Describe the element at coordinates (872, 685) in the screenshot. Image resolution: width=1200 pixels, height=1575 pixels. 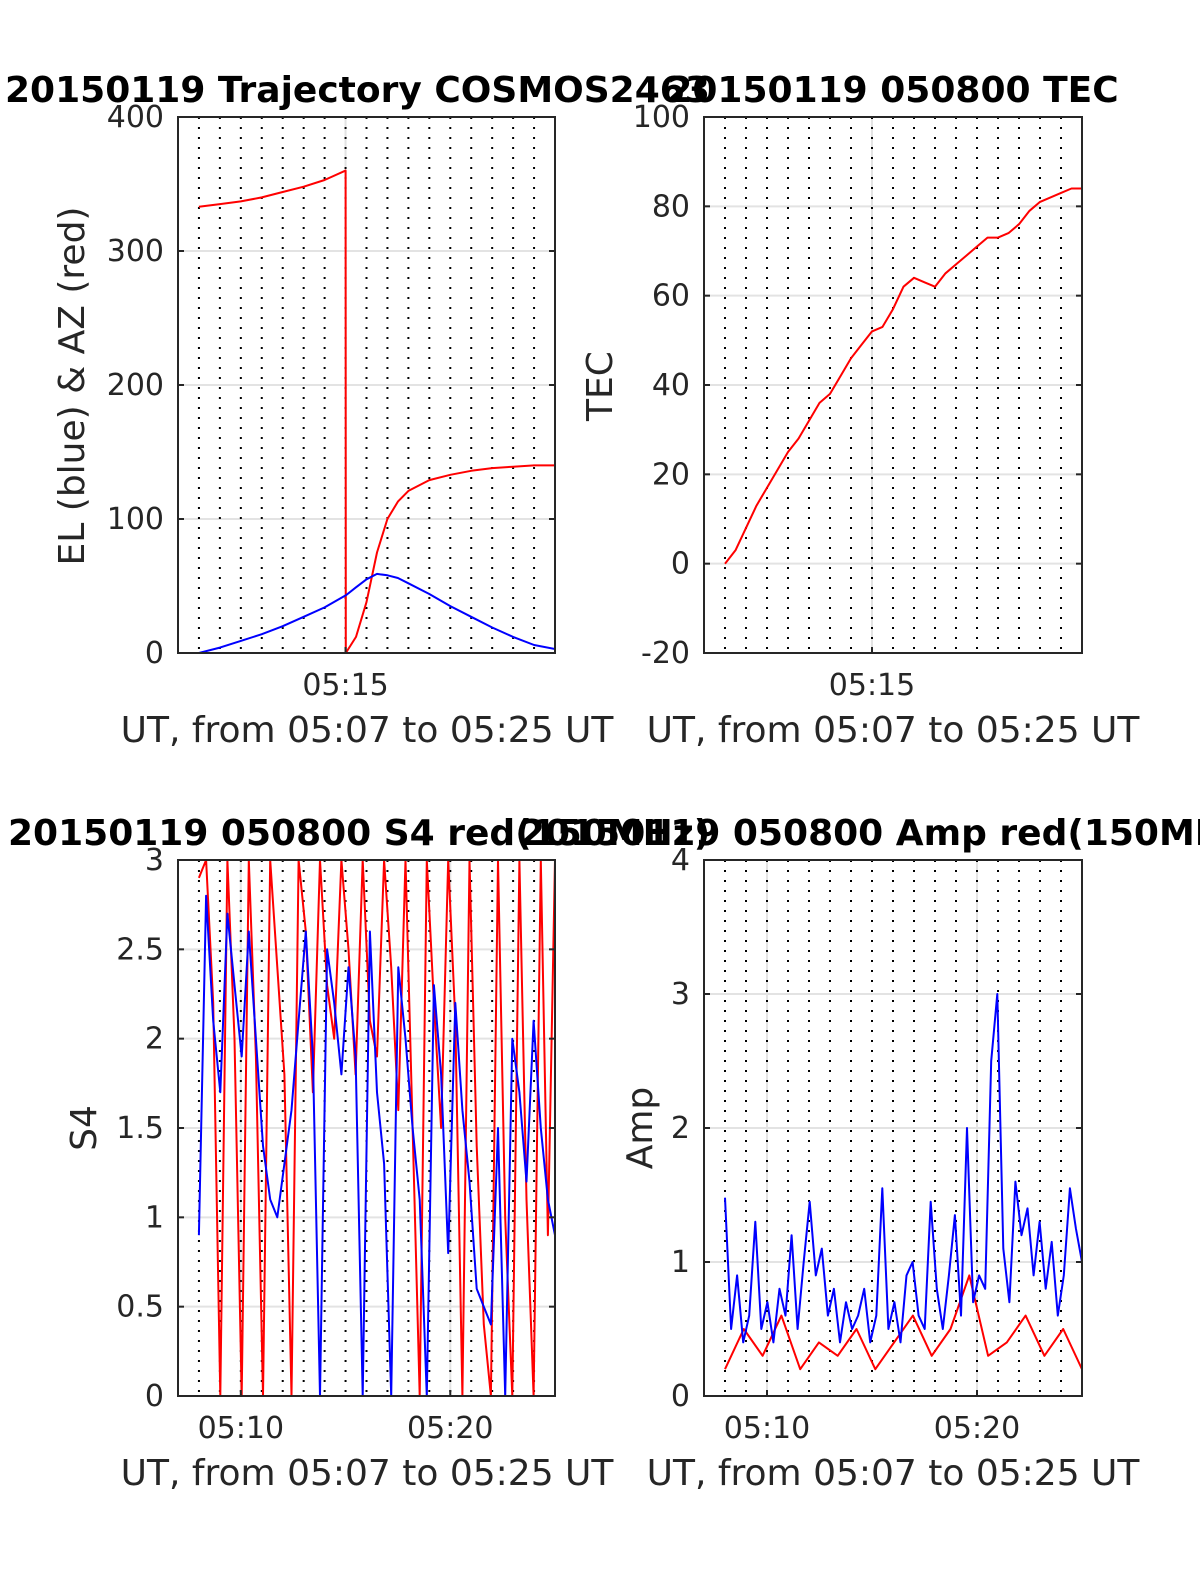
I see `tec-x-tick-label: 05:15` at that location.